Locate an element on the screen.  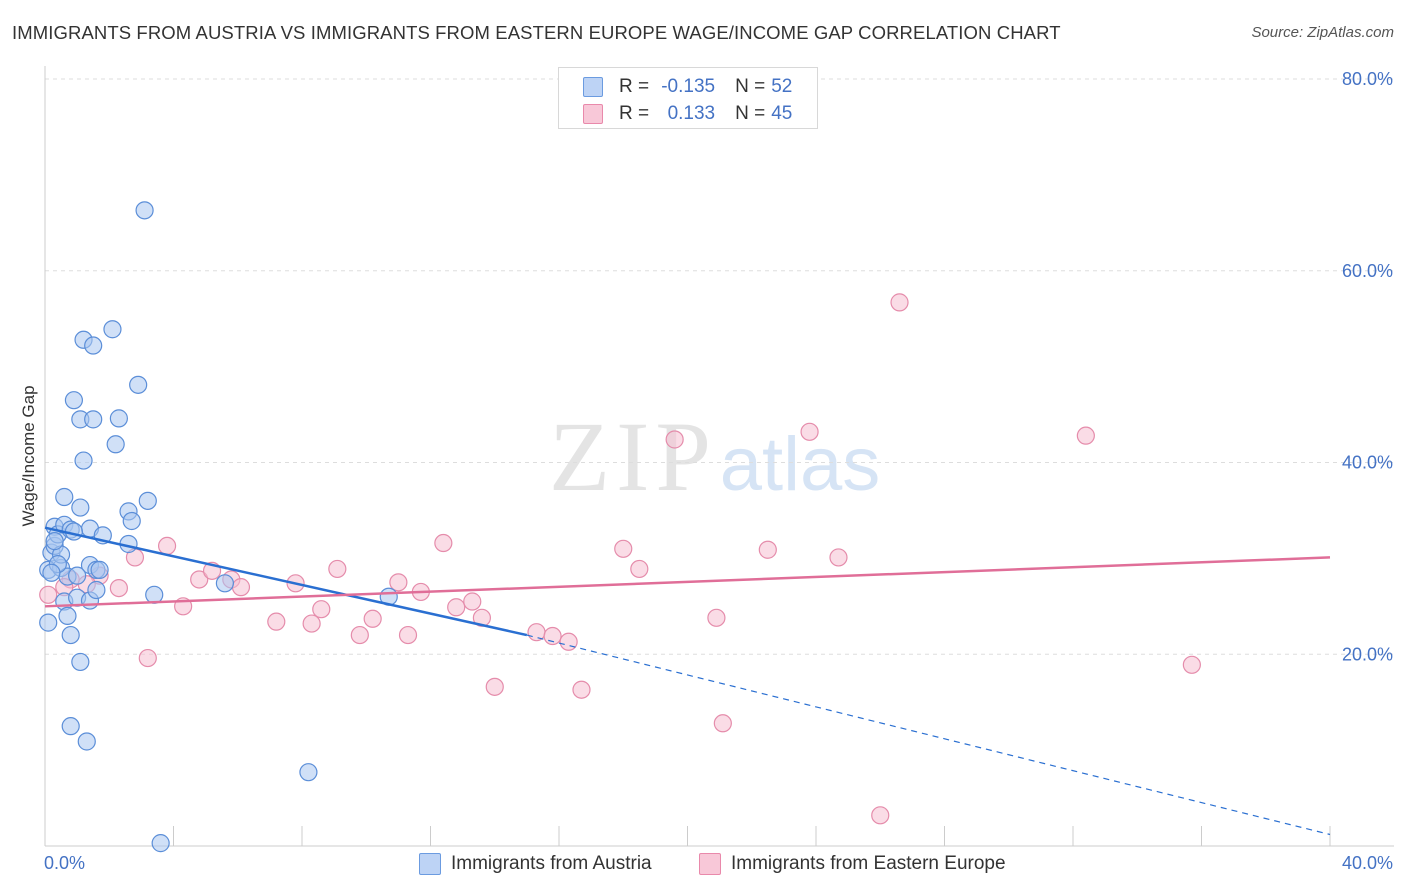
y-tick-label: 20.0% is located at coordinates (1367, 654).